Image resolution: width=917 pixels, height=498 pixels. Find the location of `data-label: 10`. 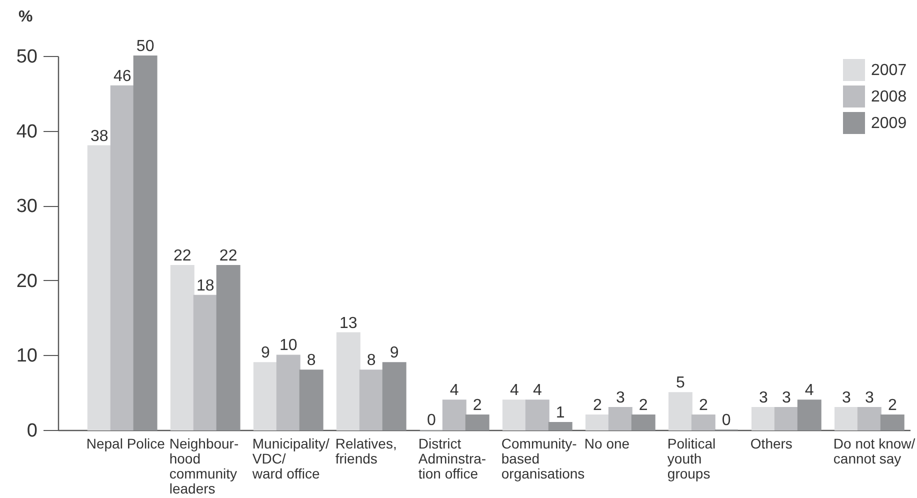

data-label: 10 is located at coordinates (288, 345).